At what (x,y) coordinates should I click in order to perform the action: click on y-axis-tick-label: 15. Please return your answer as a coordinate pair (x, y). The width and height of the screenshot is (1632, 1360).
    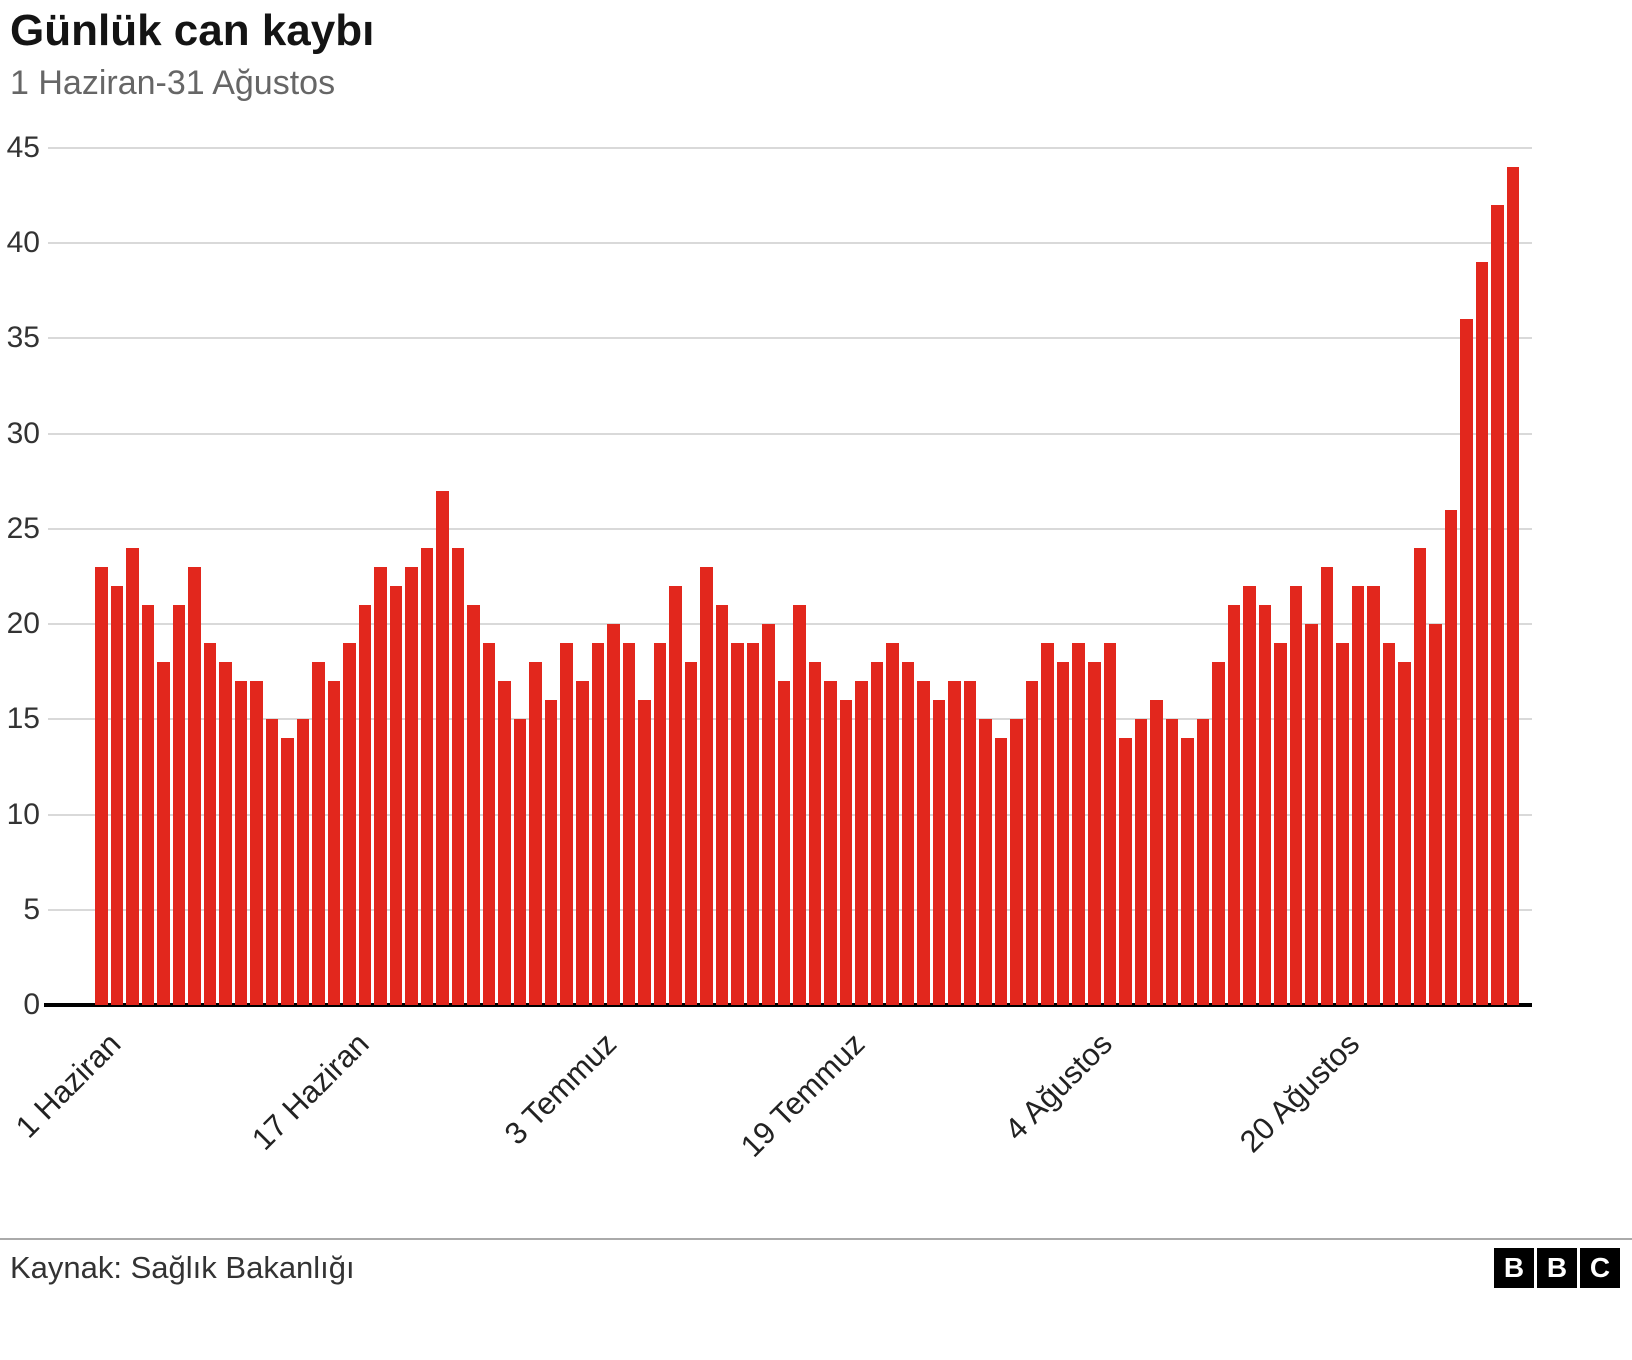
    Looking at the image, I should click on (23, 719).